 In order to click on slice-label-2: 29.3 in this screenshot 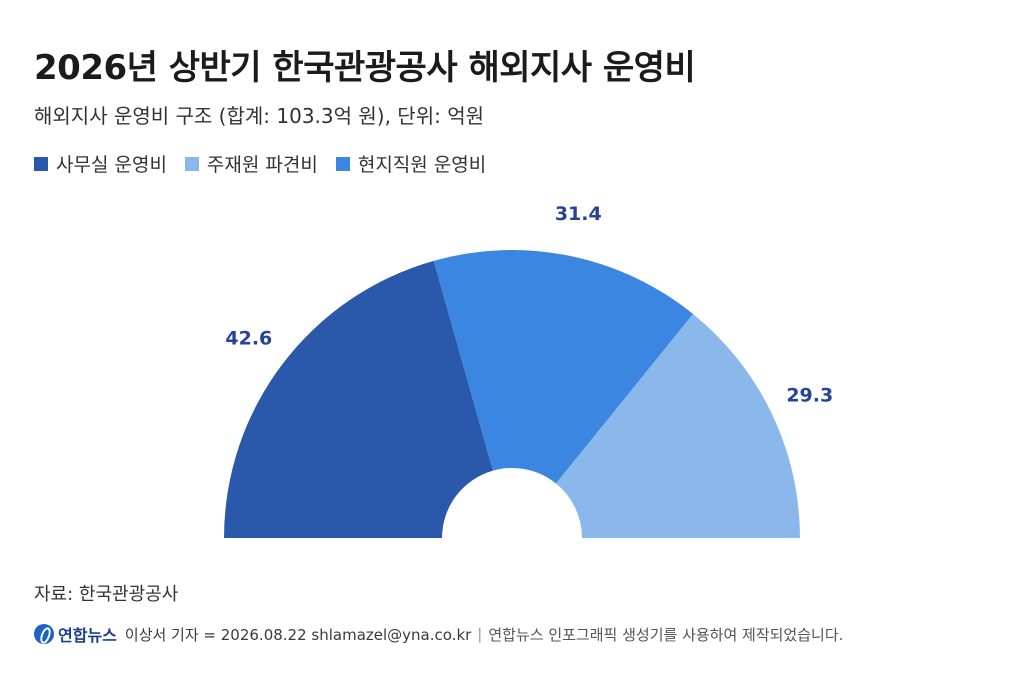, I will do `click(809, 395)`.